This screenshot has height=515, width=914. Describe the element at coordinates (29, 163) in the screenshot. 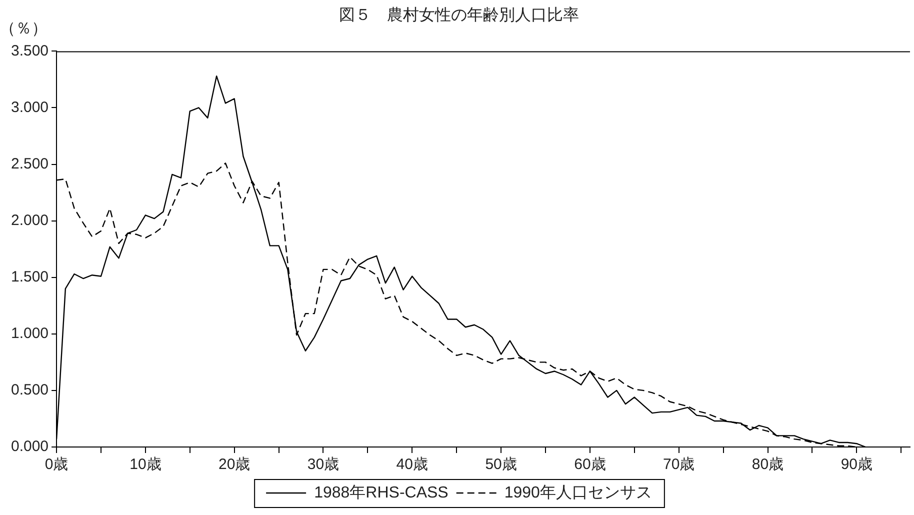

I see `y-tick-label: 2.500` at that location.